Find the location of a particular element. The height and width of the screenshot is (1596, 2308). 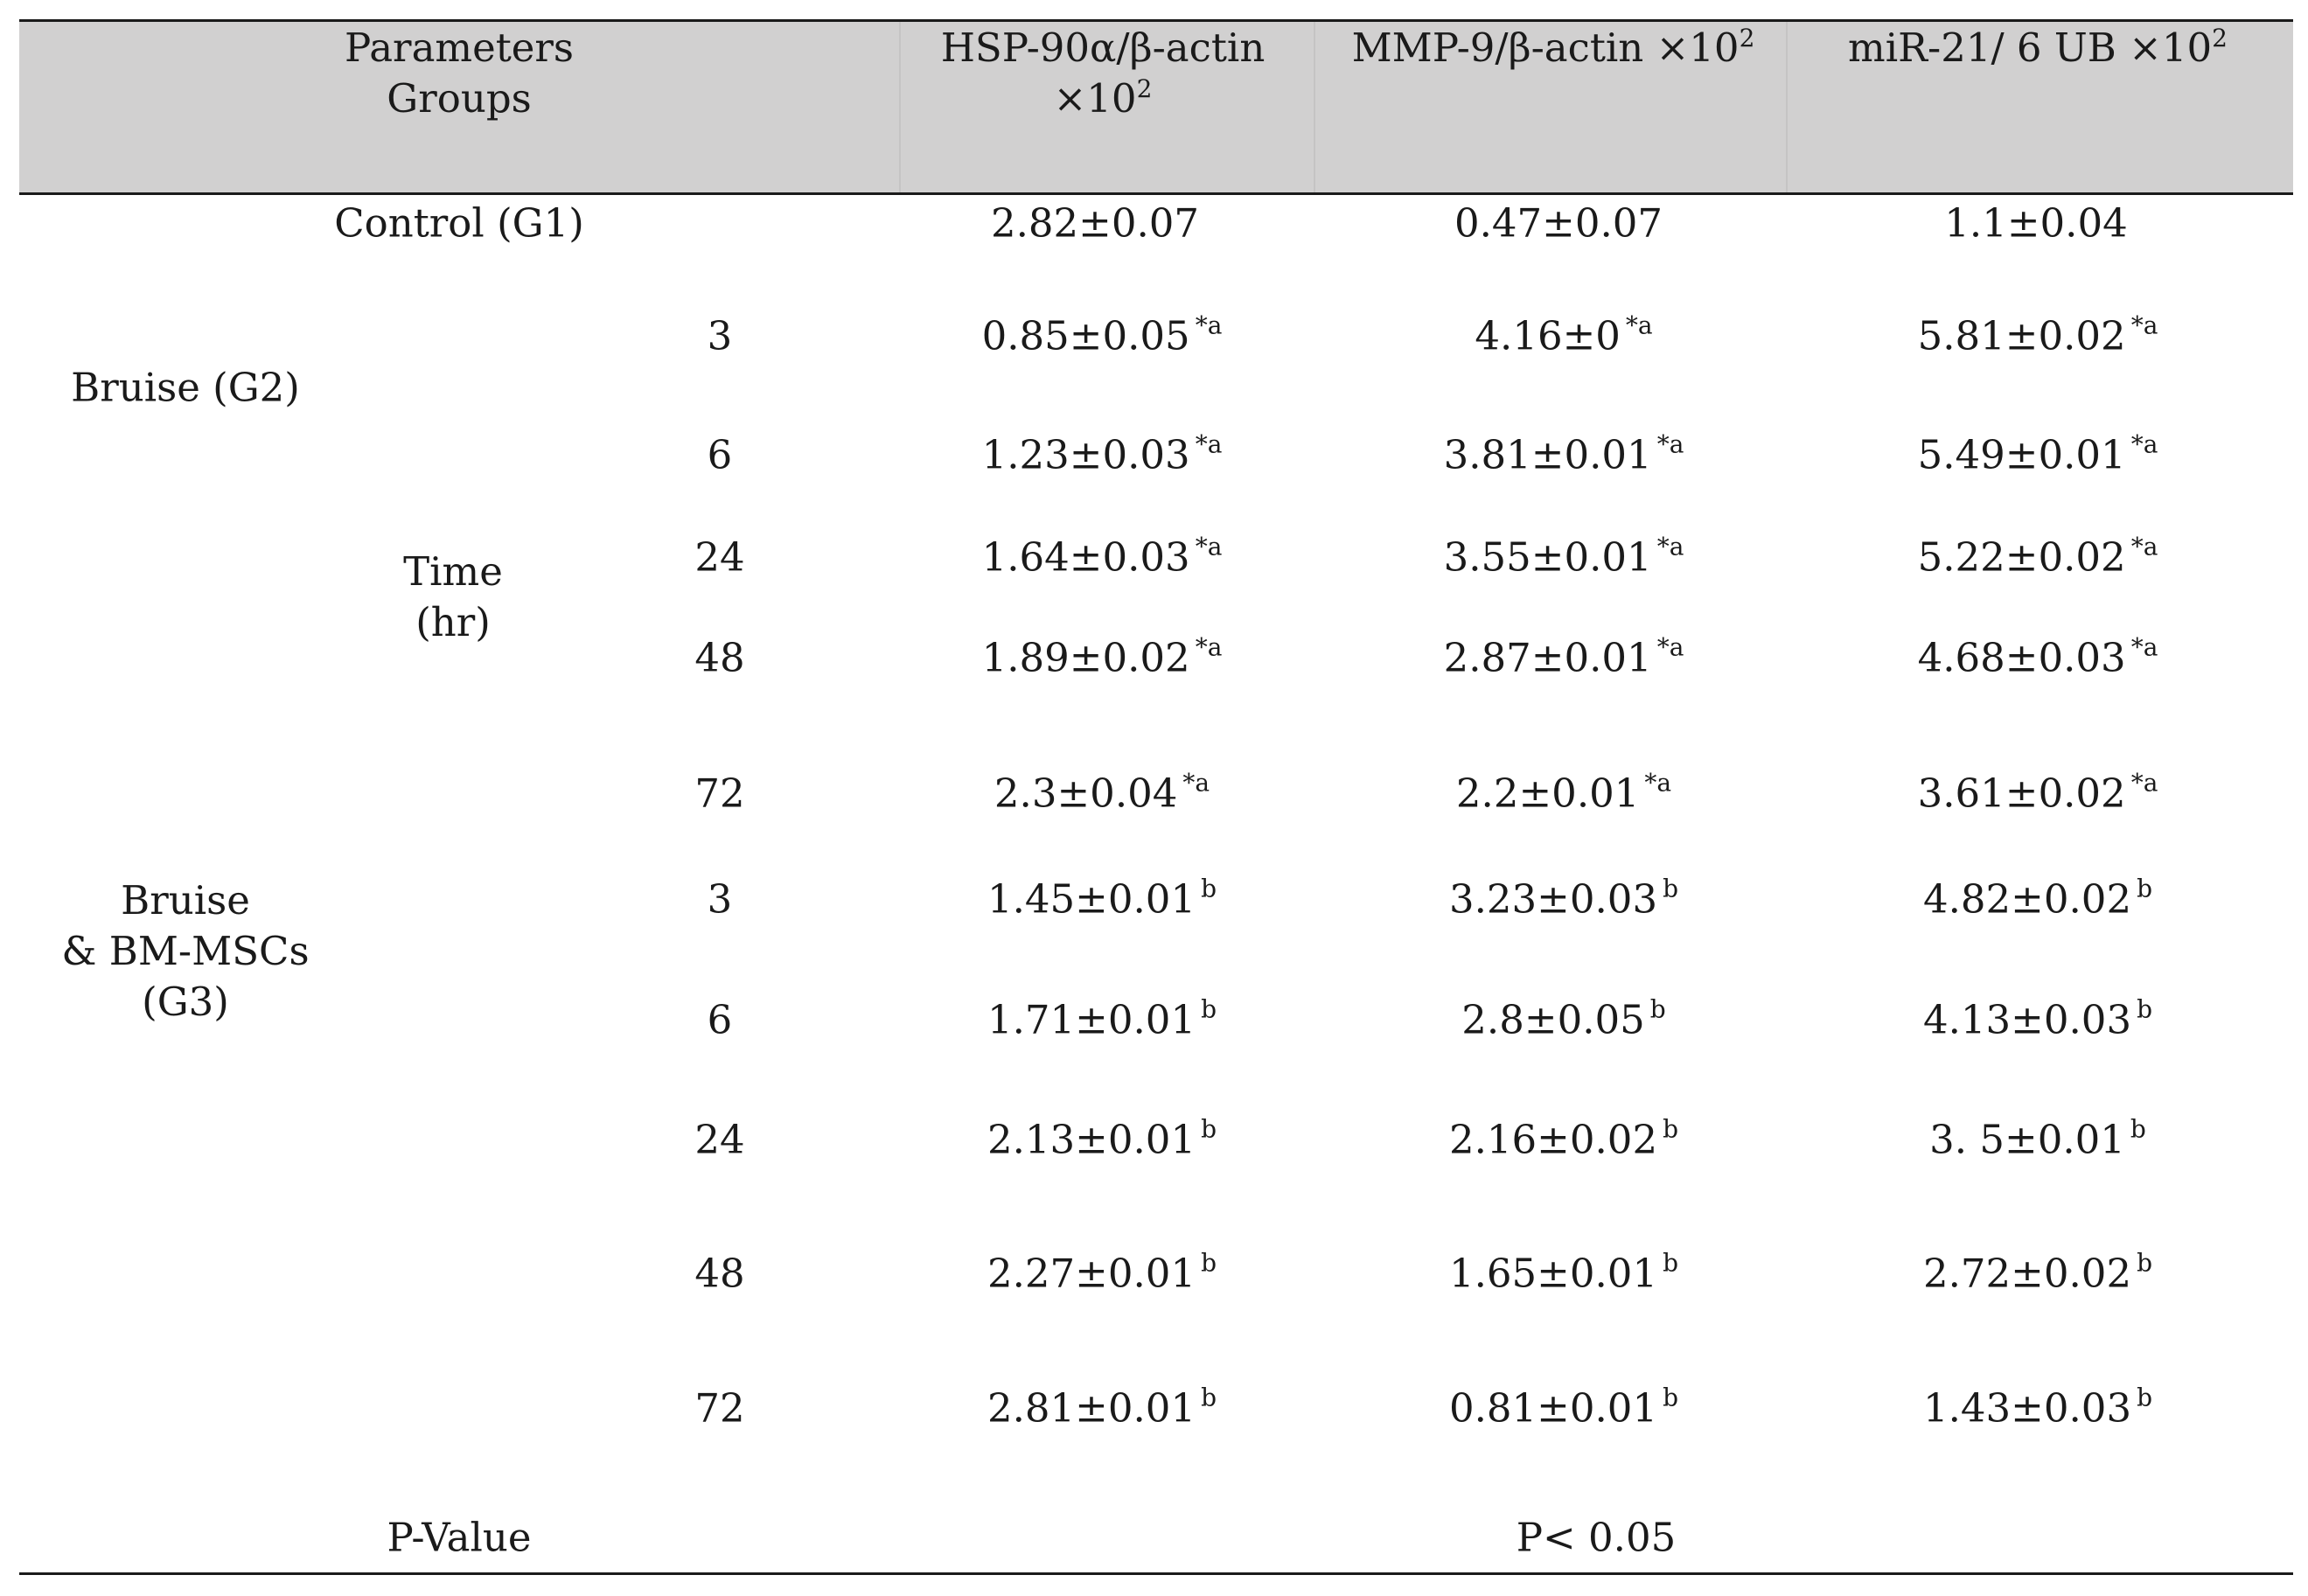

hsp-value-cell: 1.23±0.03 *a is located at coordinates (1102, 453).